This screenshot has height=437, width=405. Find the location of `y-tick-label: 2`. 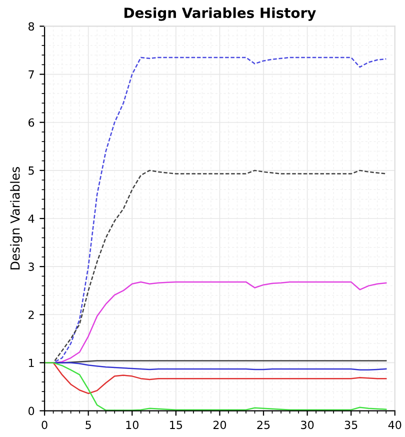

y-tick-label: 2 is located at coordinates (31, 314).